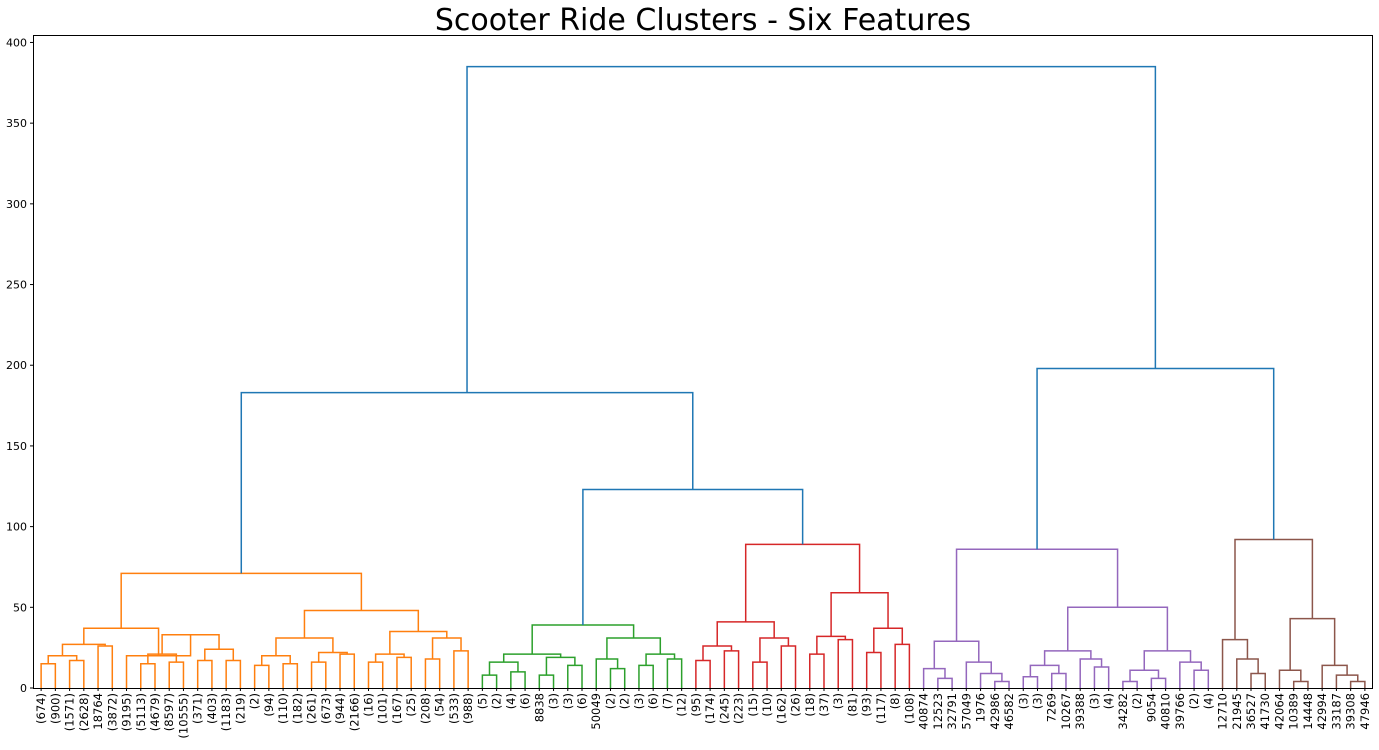  Describe the element at coordinates (383, 708) in the screenshot. I see `leaf-label: (101)` at that location.